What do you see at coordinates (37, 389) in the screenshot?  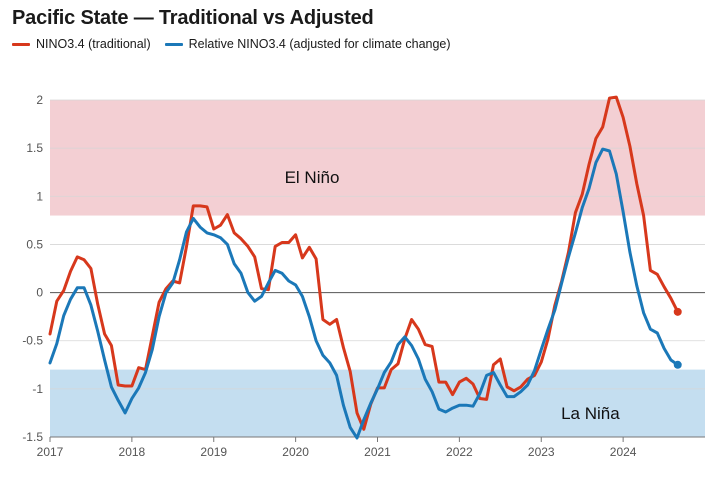 I see `y-tick-label: -1` at bounding box center [37, 389].